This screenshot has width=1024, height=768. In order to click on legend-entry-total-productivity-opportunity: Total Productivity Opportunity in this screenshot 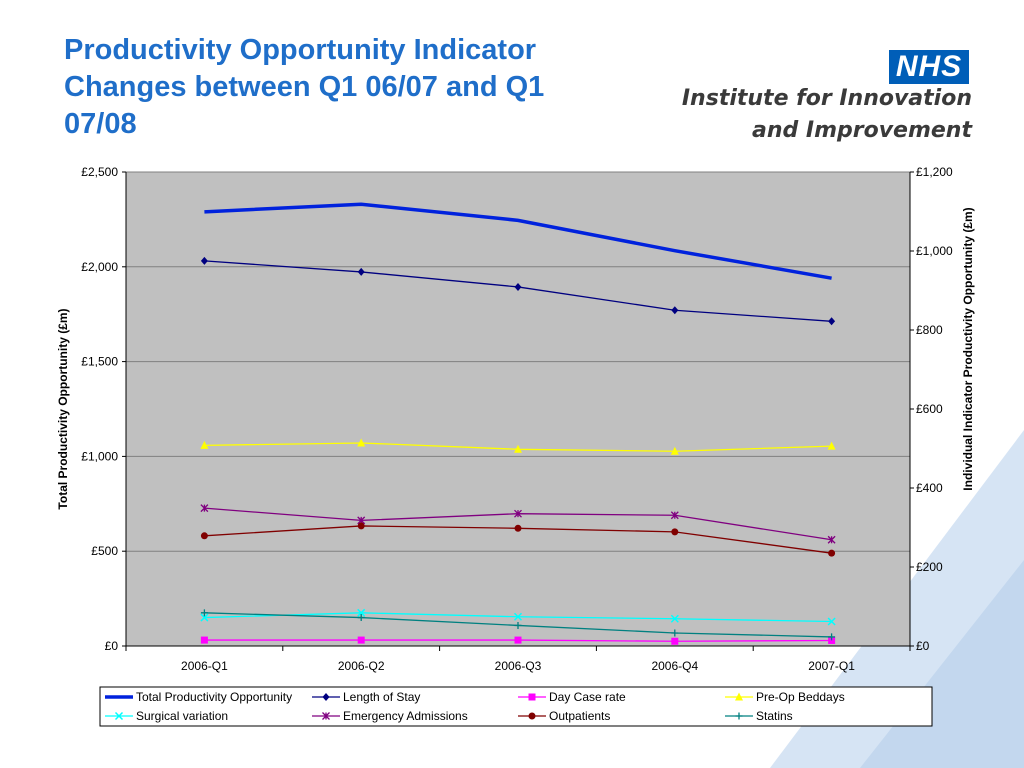, I will do `click(198, 697)`.